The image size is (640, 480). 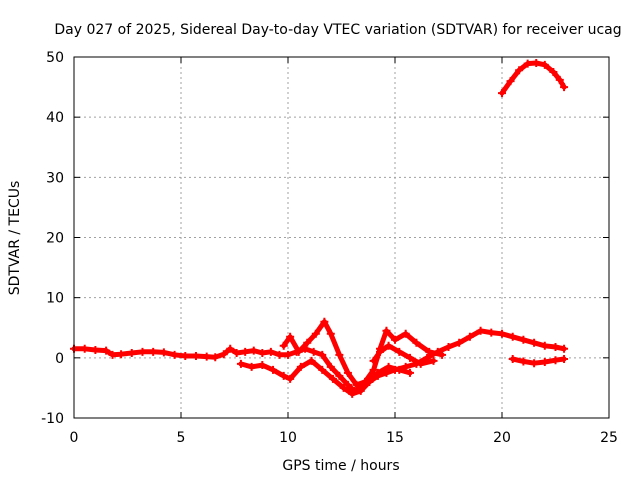 What do you see at coordinates (55, 178) in the screenshot?
I see `y-tick-label: 30` at bounding box center [55, 178].